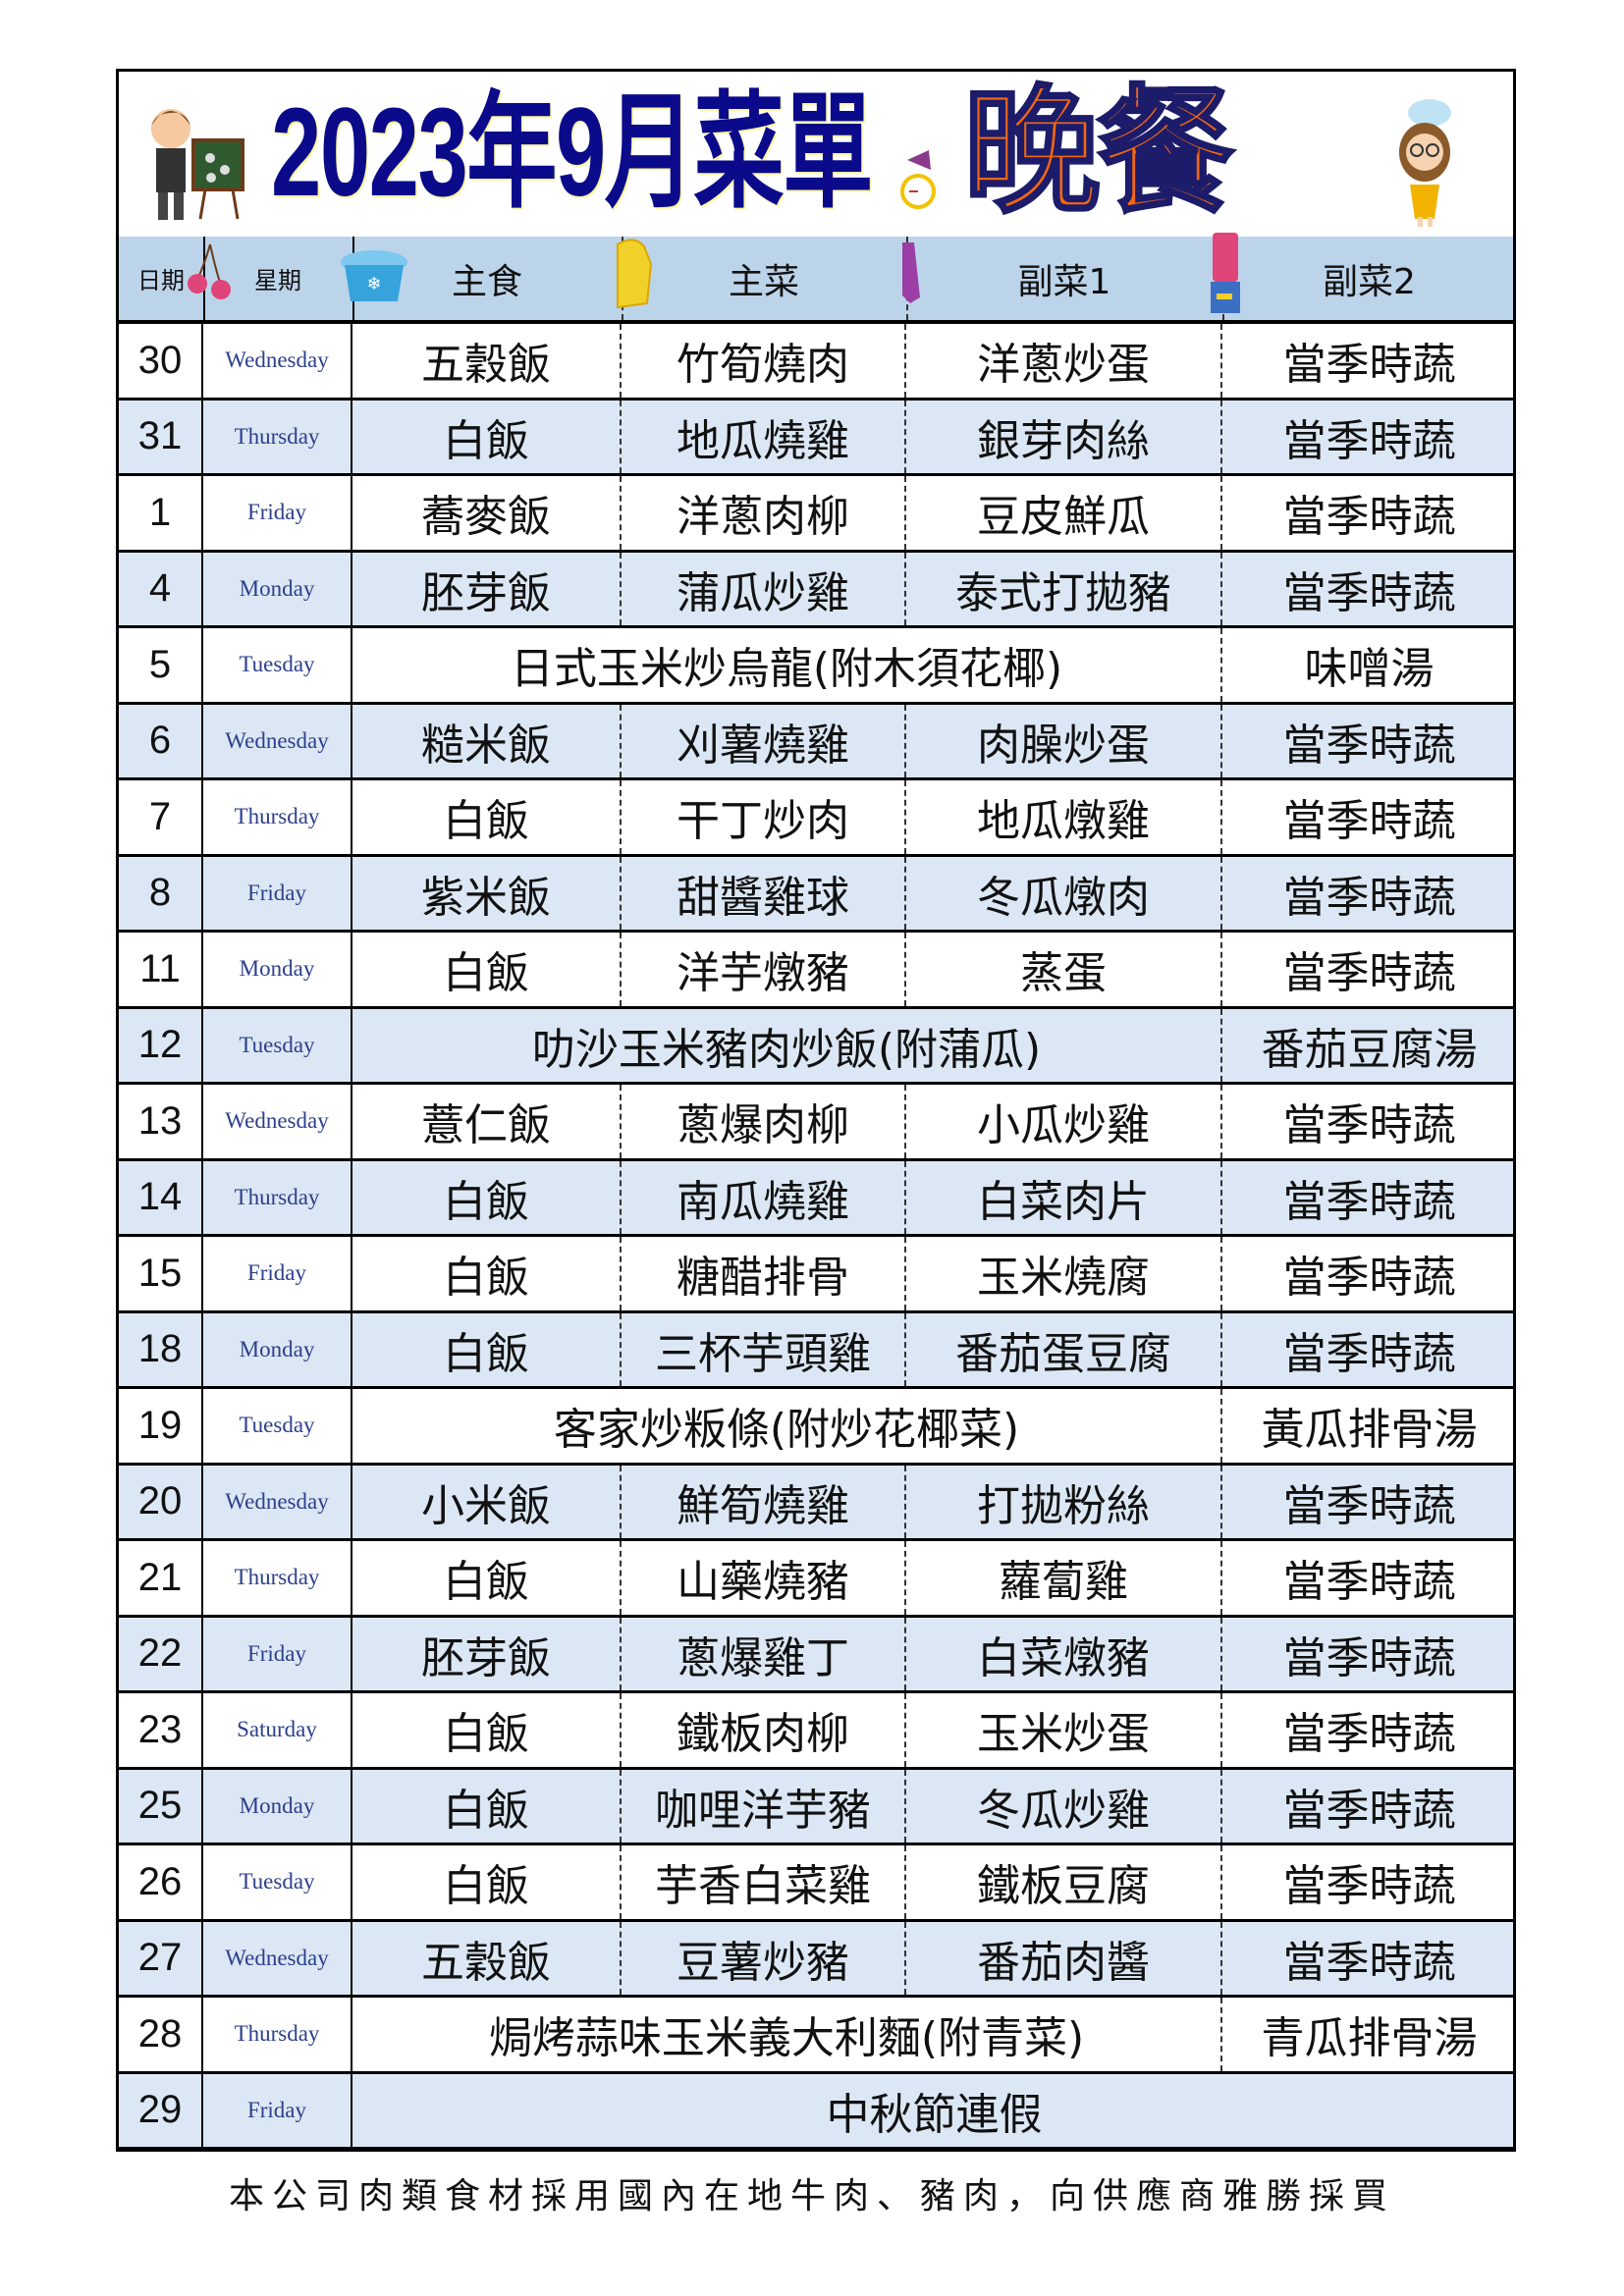 This screenshot has height=2296, width=1624. Describe the element at coordinates (764, 740) in the screenshot. I see `main-dish-cell: 刈薯燒雞` at that location.